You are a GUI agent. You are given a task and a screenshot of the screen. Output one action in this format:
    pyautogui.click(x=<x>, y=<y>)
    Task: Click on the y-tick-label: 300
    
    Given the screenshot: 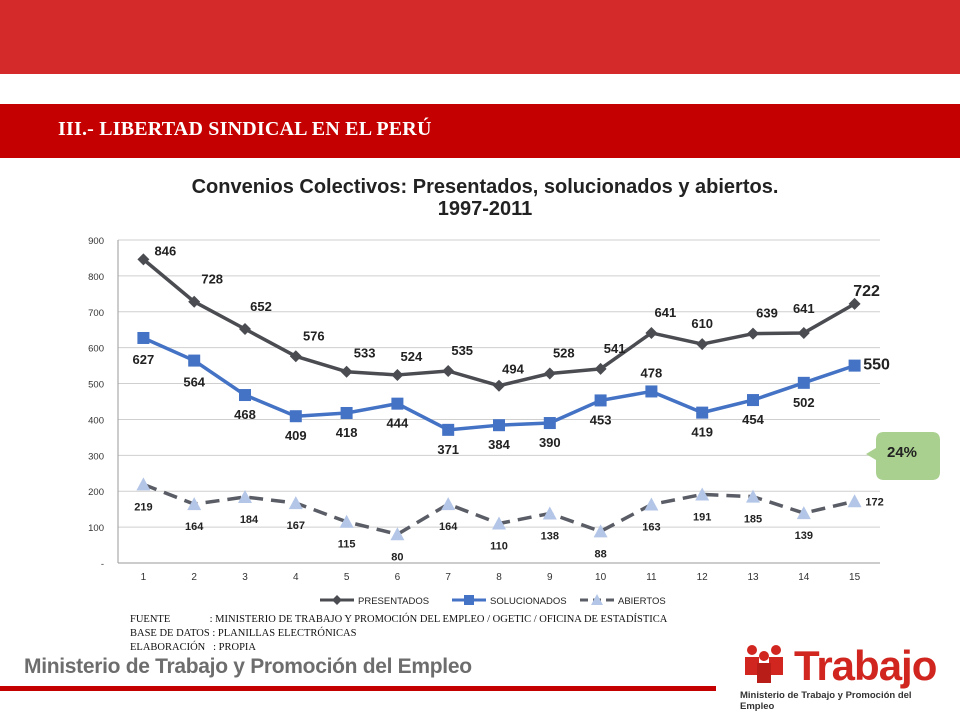 What is the action you would take?
    pyautogui.click(x=96, y=456)
    